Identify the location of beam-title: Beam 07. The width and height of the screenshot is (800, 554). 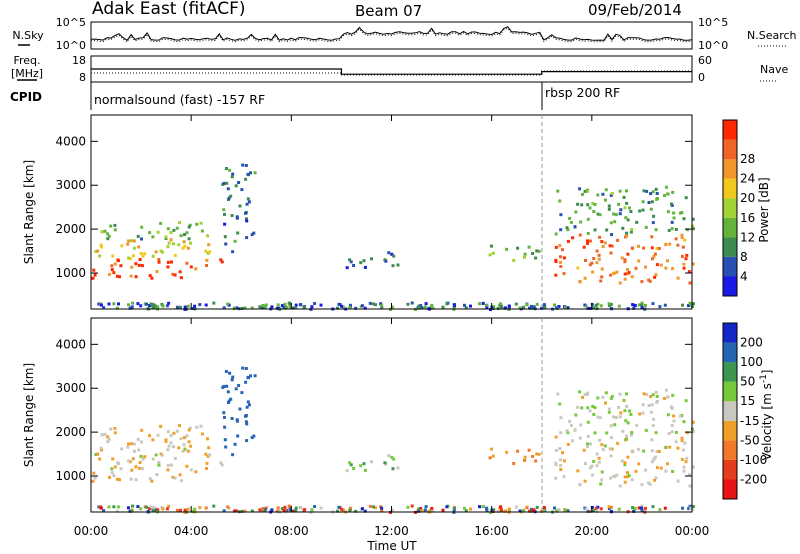
(388, 11).